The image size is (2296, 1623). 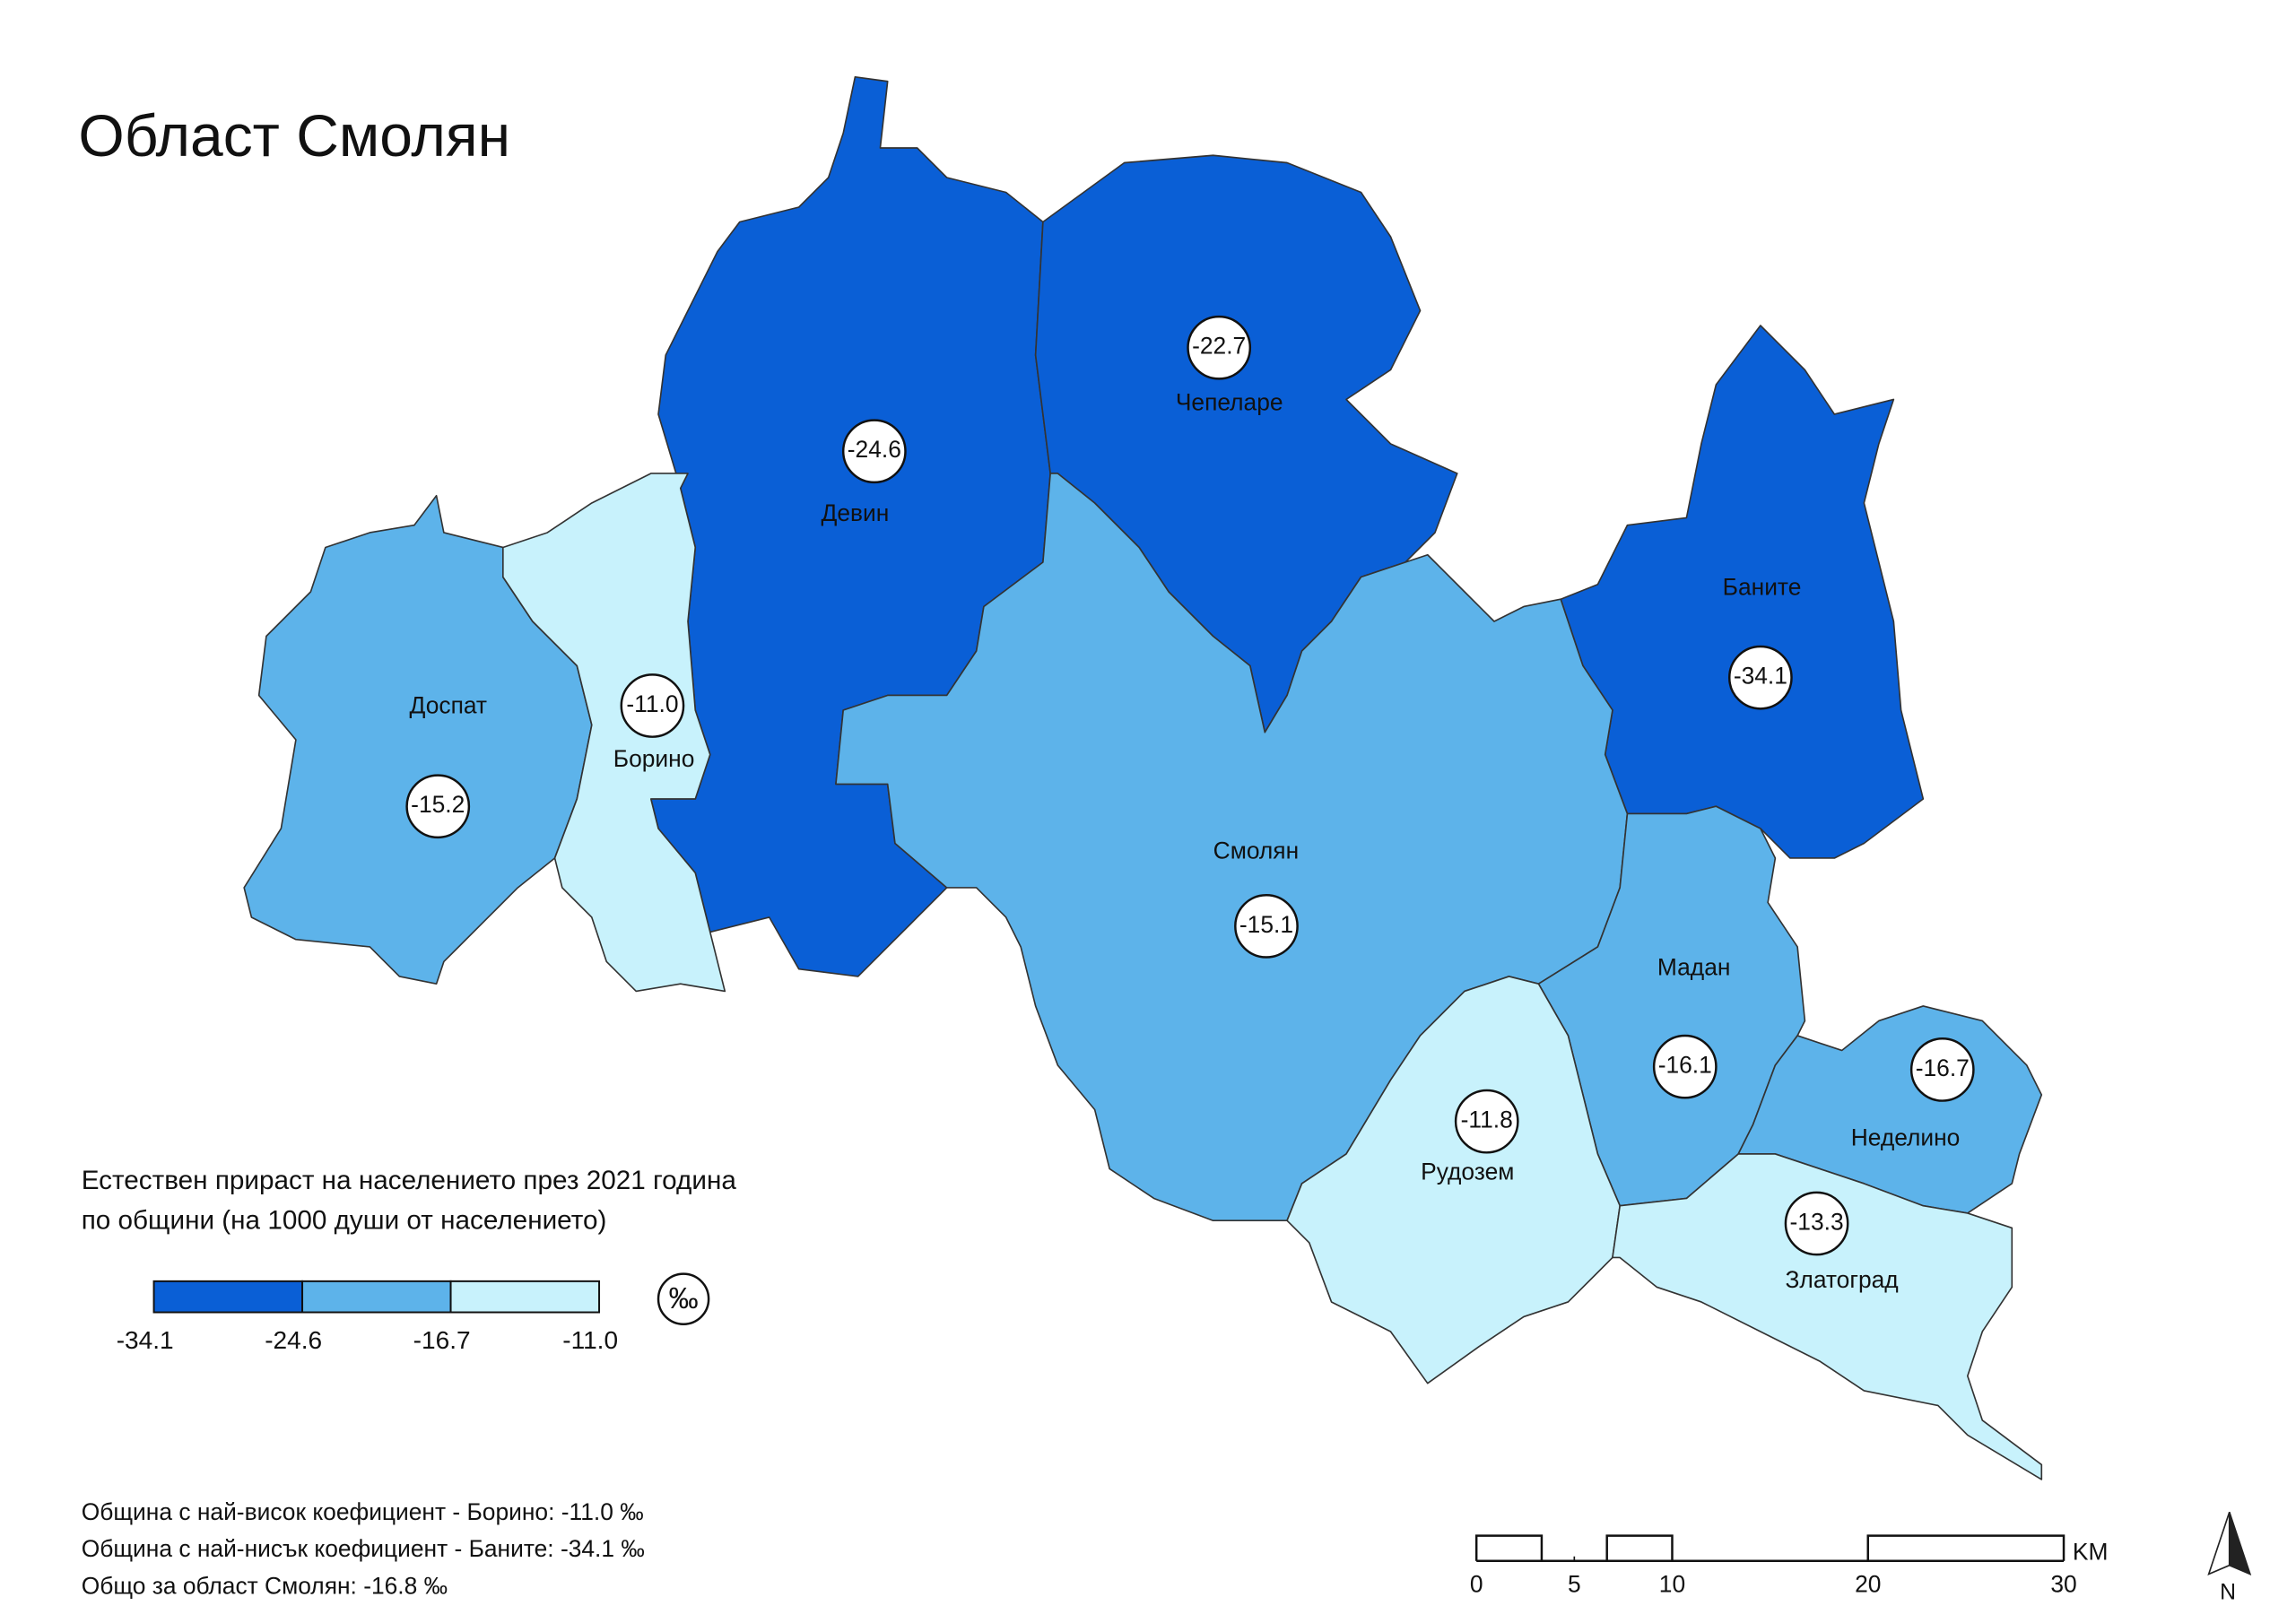 I want to click on legend-break-label: -11.0, so click(x=590, y=1340).